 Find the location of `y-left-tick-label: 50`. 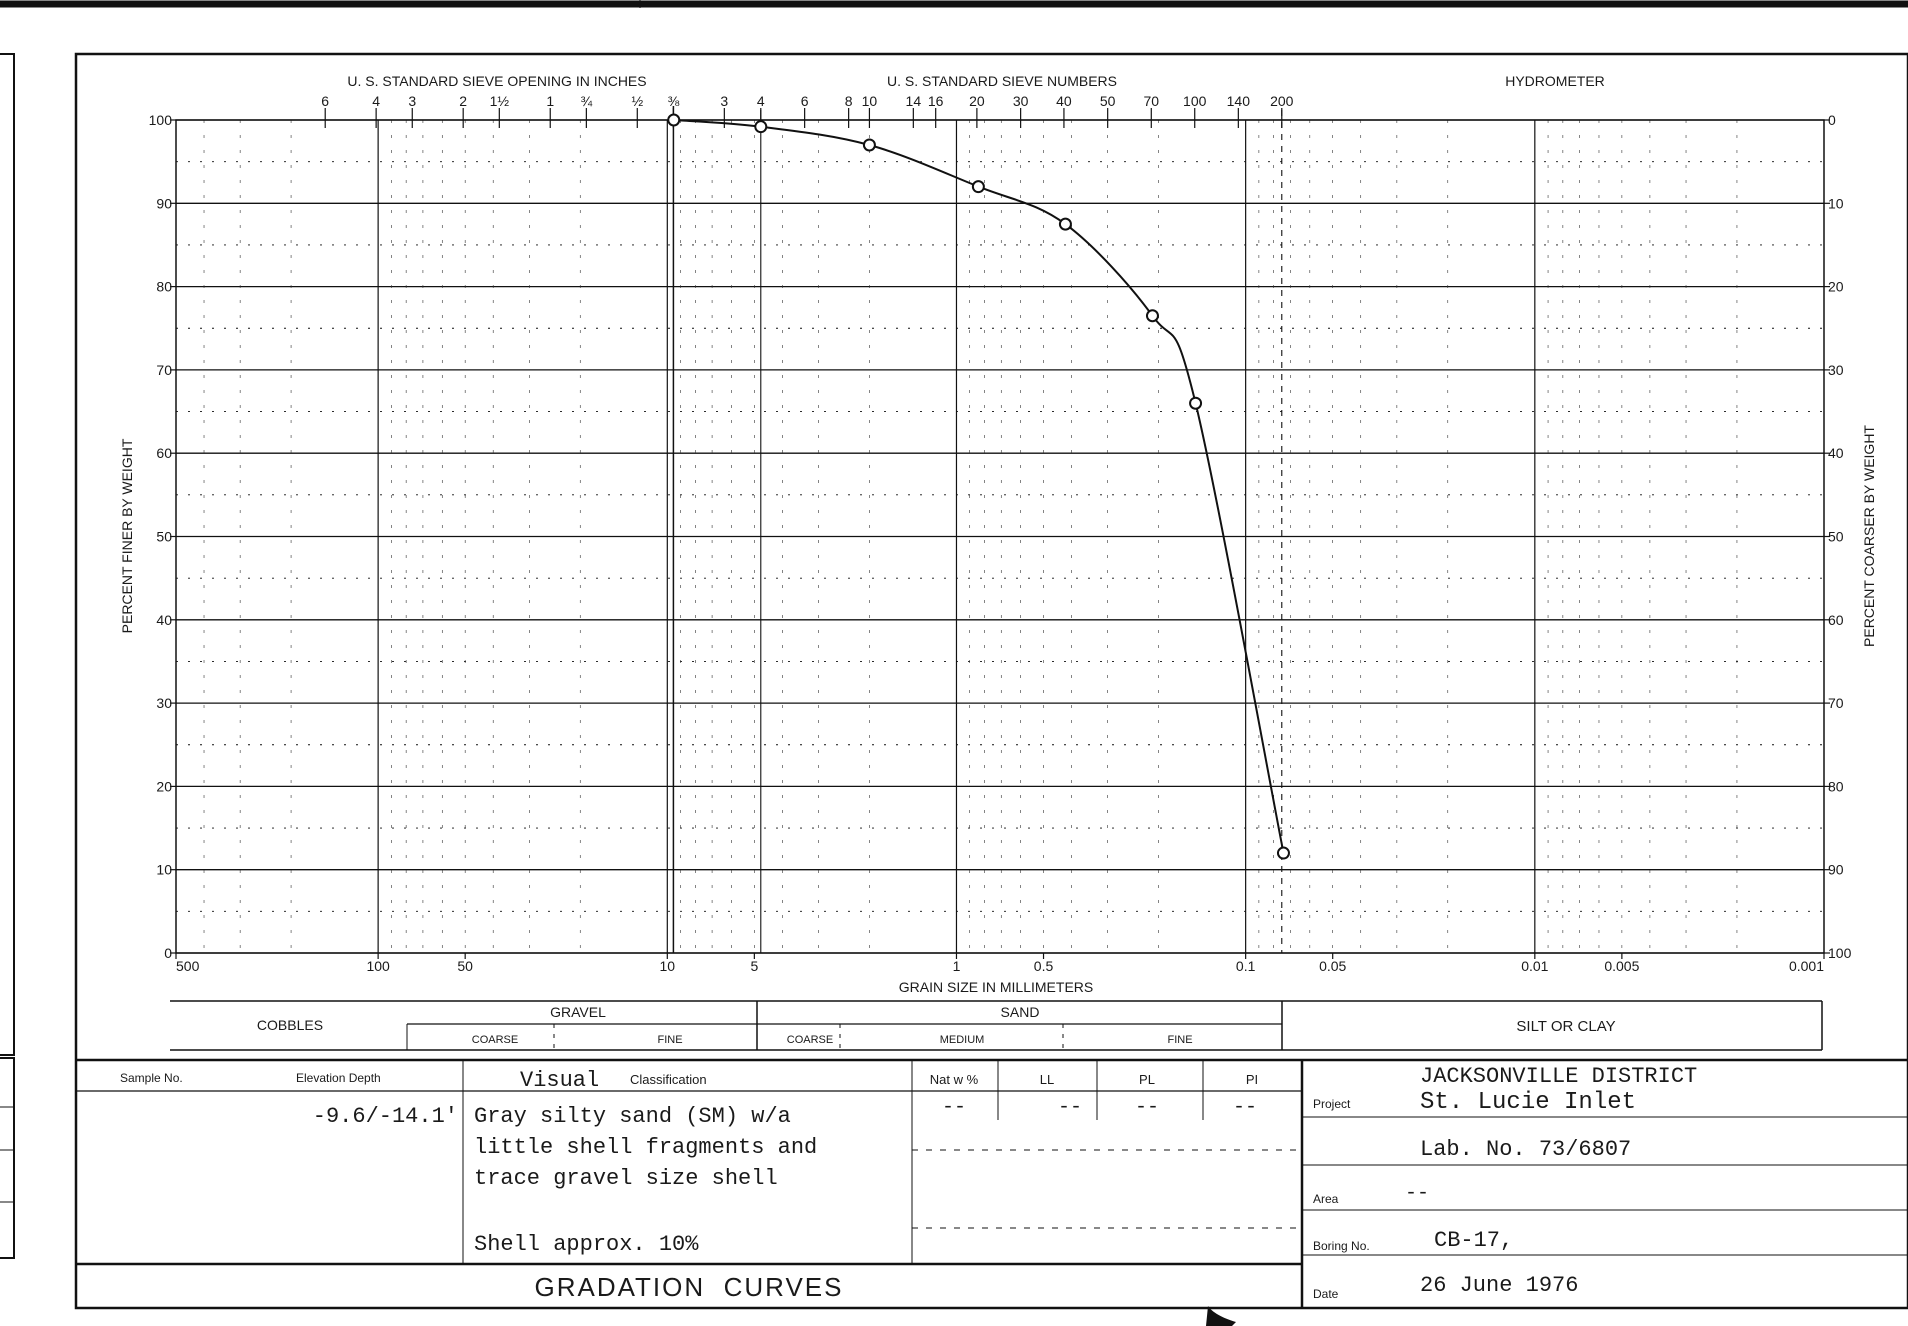

y-left-tick-label: 50 is located at coordinates (164, 537).